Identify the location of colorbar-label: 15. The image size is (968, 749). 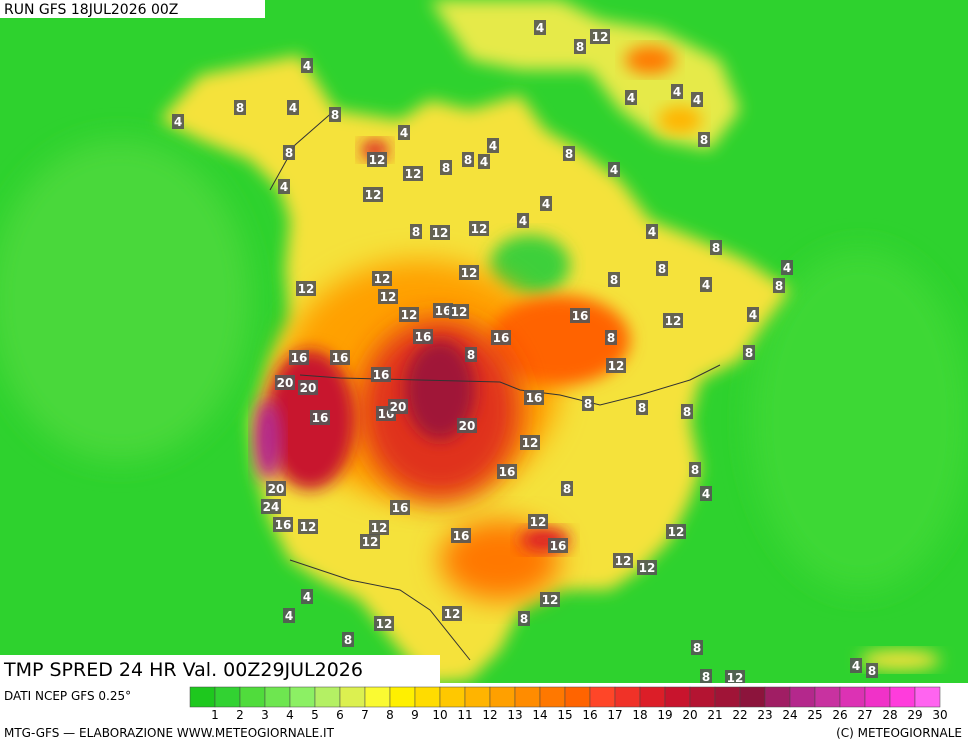
(564, 715).